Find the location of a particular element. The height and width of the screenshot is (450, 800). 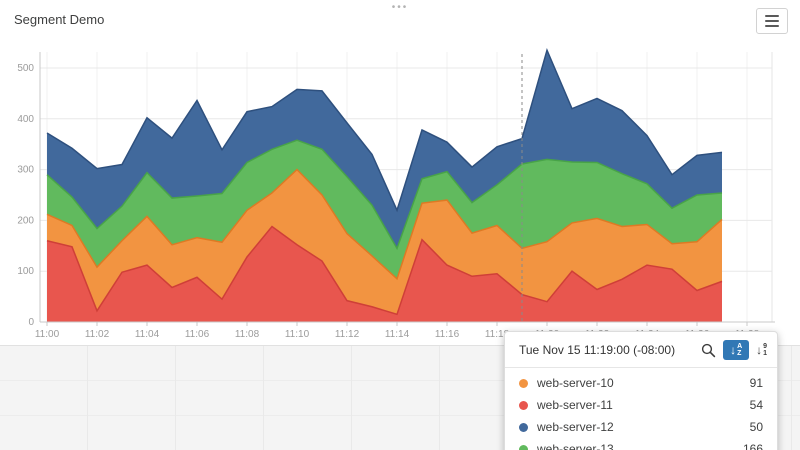

x-tick-label: 11:12 is located at coordinates (347, 334).